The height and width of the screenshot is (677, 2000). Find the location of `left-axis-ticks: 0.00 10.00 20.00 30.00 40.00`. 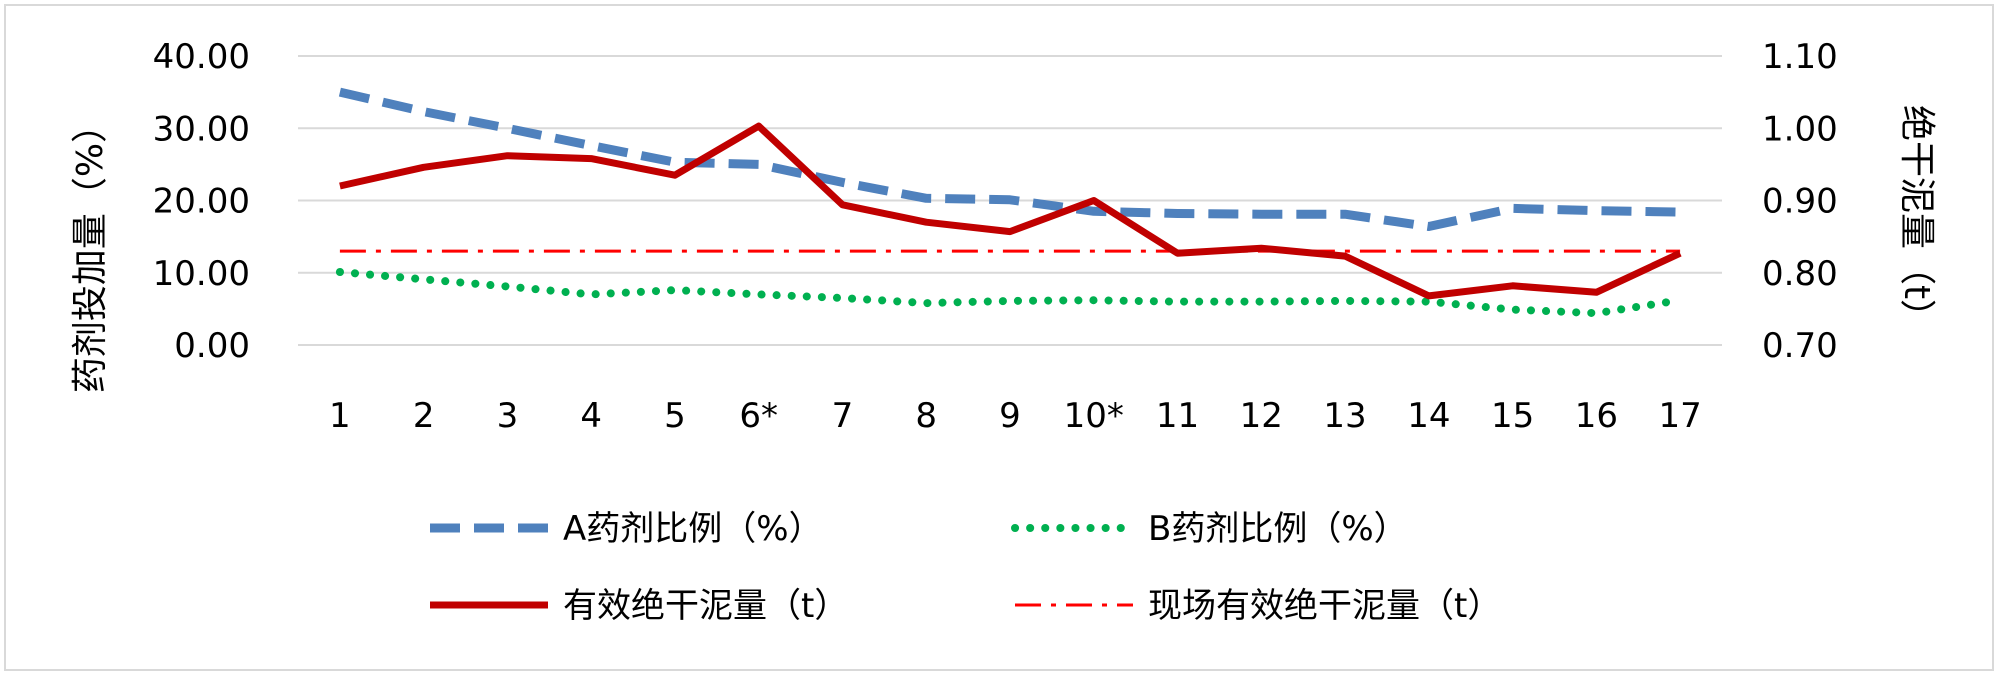

left-axis-ticks: 0.00 10.00 20.00 30.00 40.00 is located at coordinates (201, 201).